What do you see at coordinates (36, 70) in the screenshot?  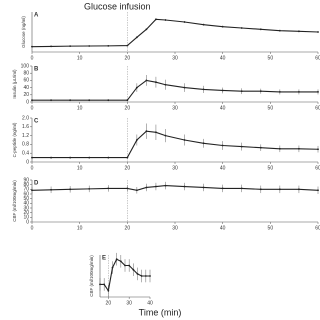 I see `panel-letter: B` at bounding box center [36, 70].